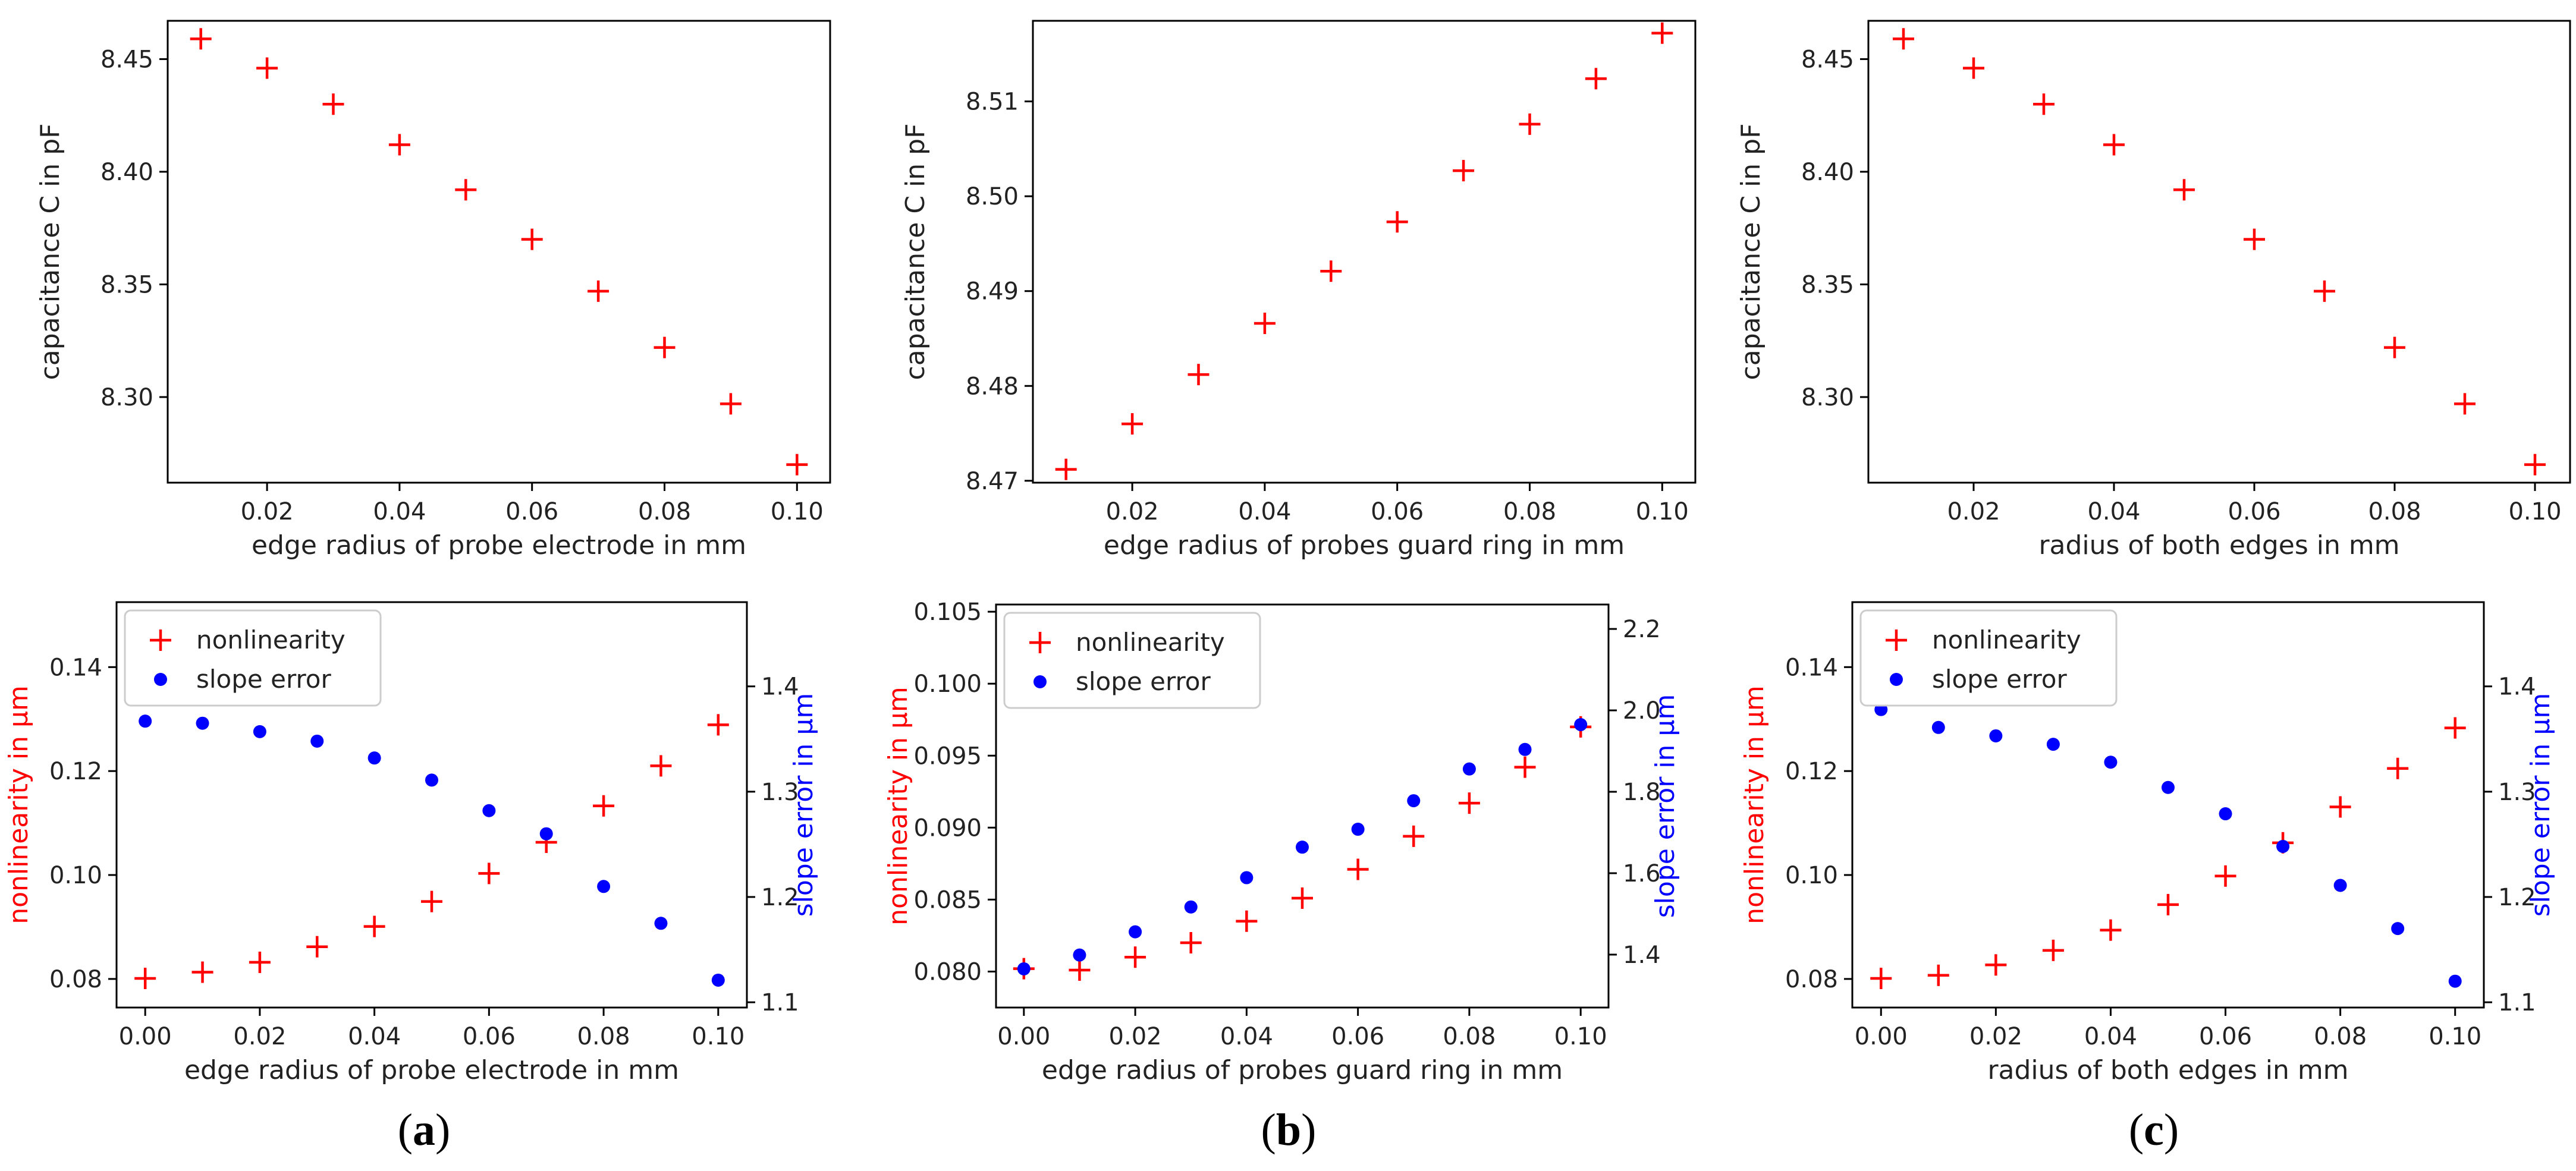  Describe the element at coordinates (253, 658) in the screenshot. I see `legend: nonlinearity slope error` at that location.